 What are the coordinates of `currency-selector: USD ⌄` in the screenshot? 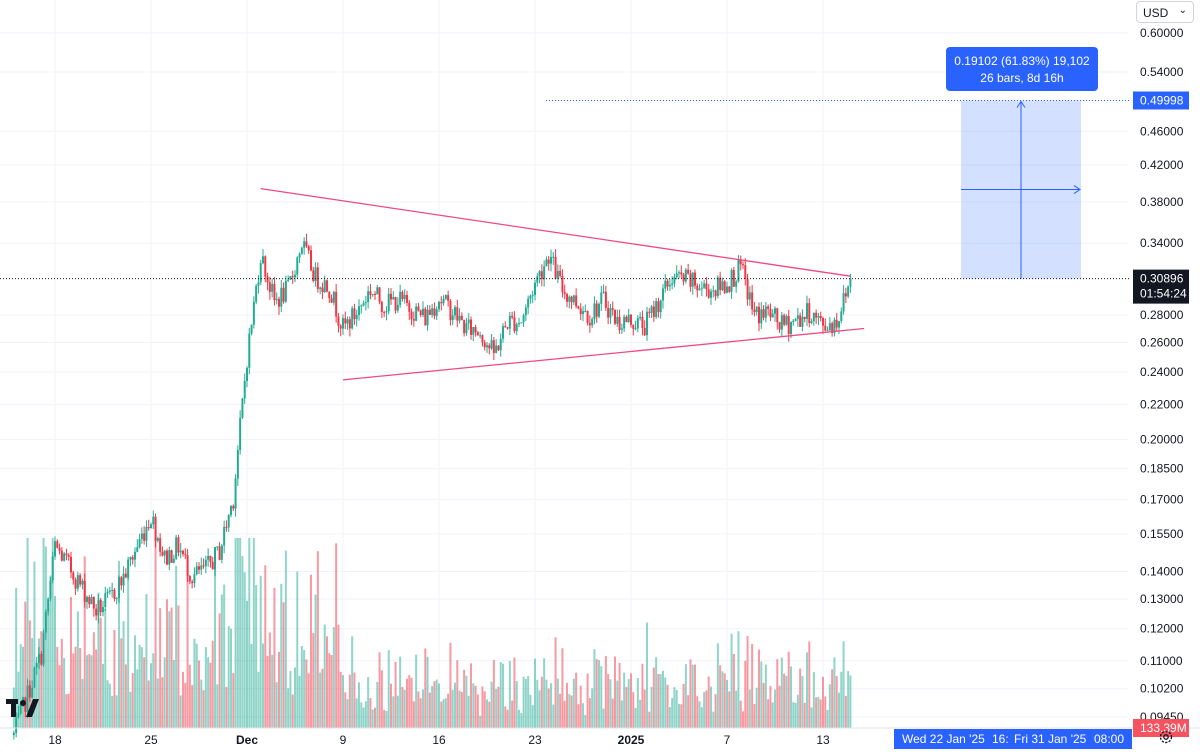 It's located at (1165, 12).